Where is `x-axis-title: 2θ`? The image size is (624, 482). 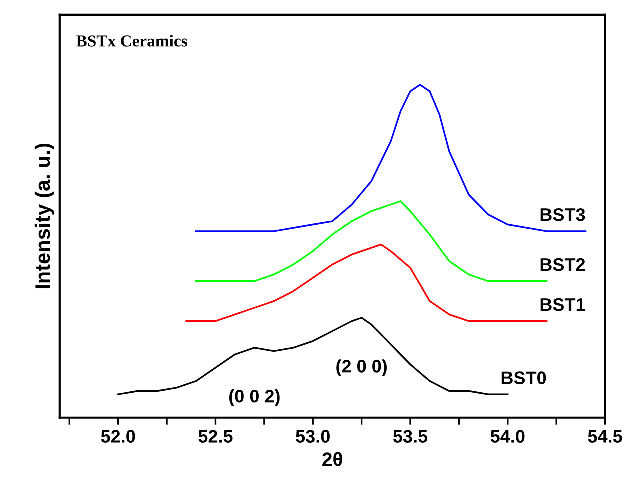
x-axis-title: 2θ is located at coordinates (332, 459).